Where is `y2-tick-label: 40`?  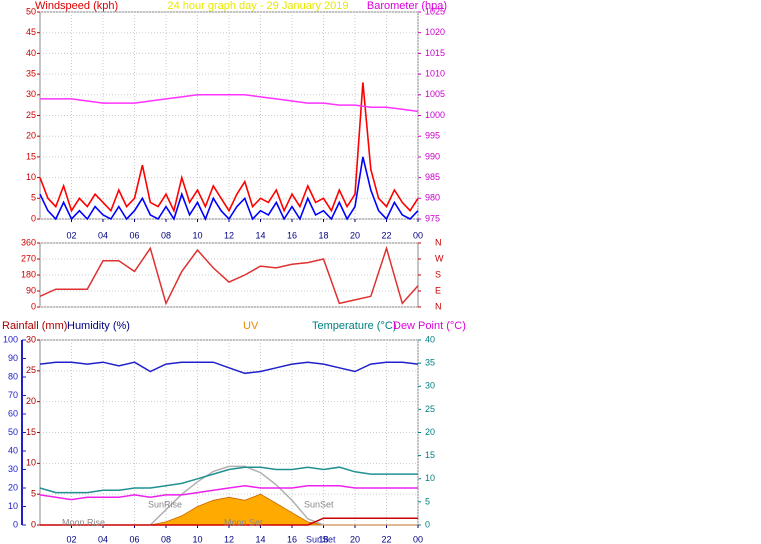
y2-tick-label: 40 is located at coordinates (430, 339).